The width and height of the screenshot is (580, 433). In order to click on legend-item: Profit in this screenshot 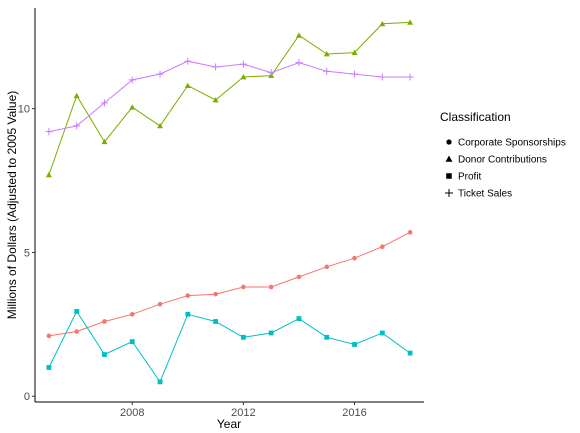, I will do `click(464, 177)`.